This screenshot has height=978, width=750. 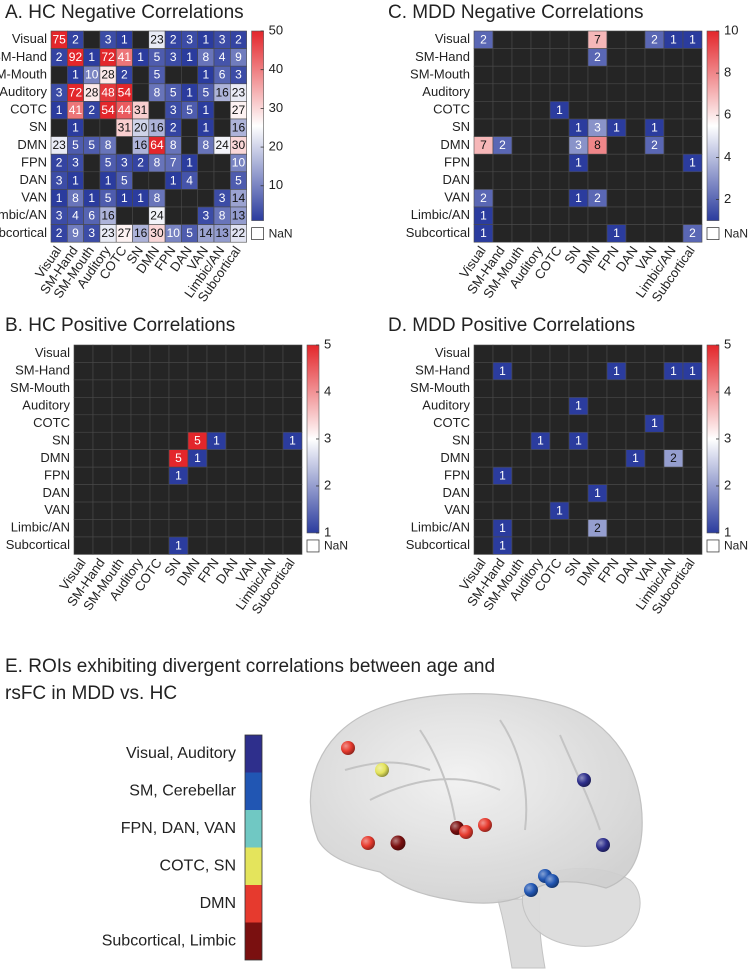 I want to click on colorbar-tick-label: 4, so click(x=727, y=156).